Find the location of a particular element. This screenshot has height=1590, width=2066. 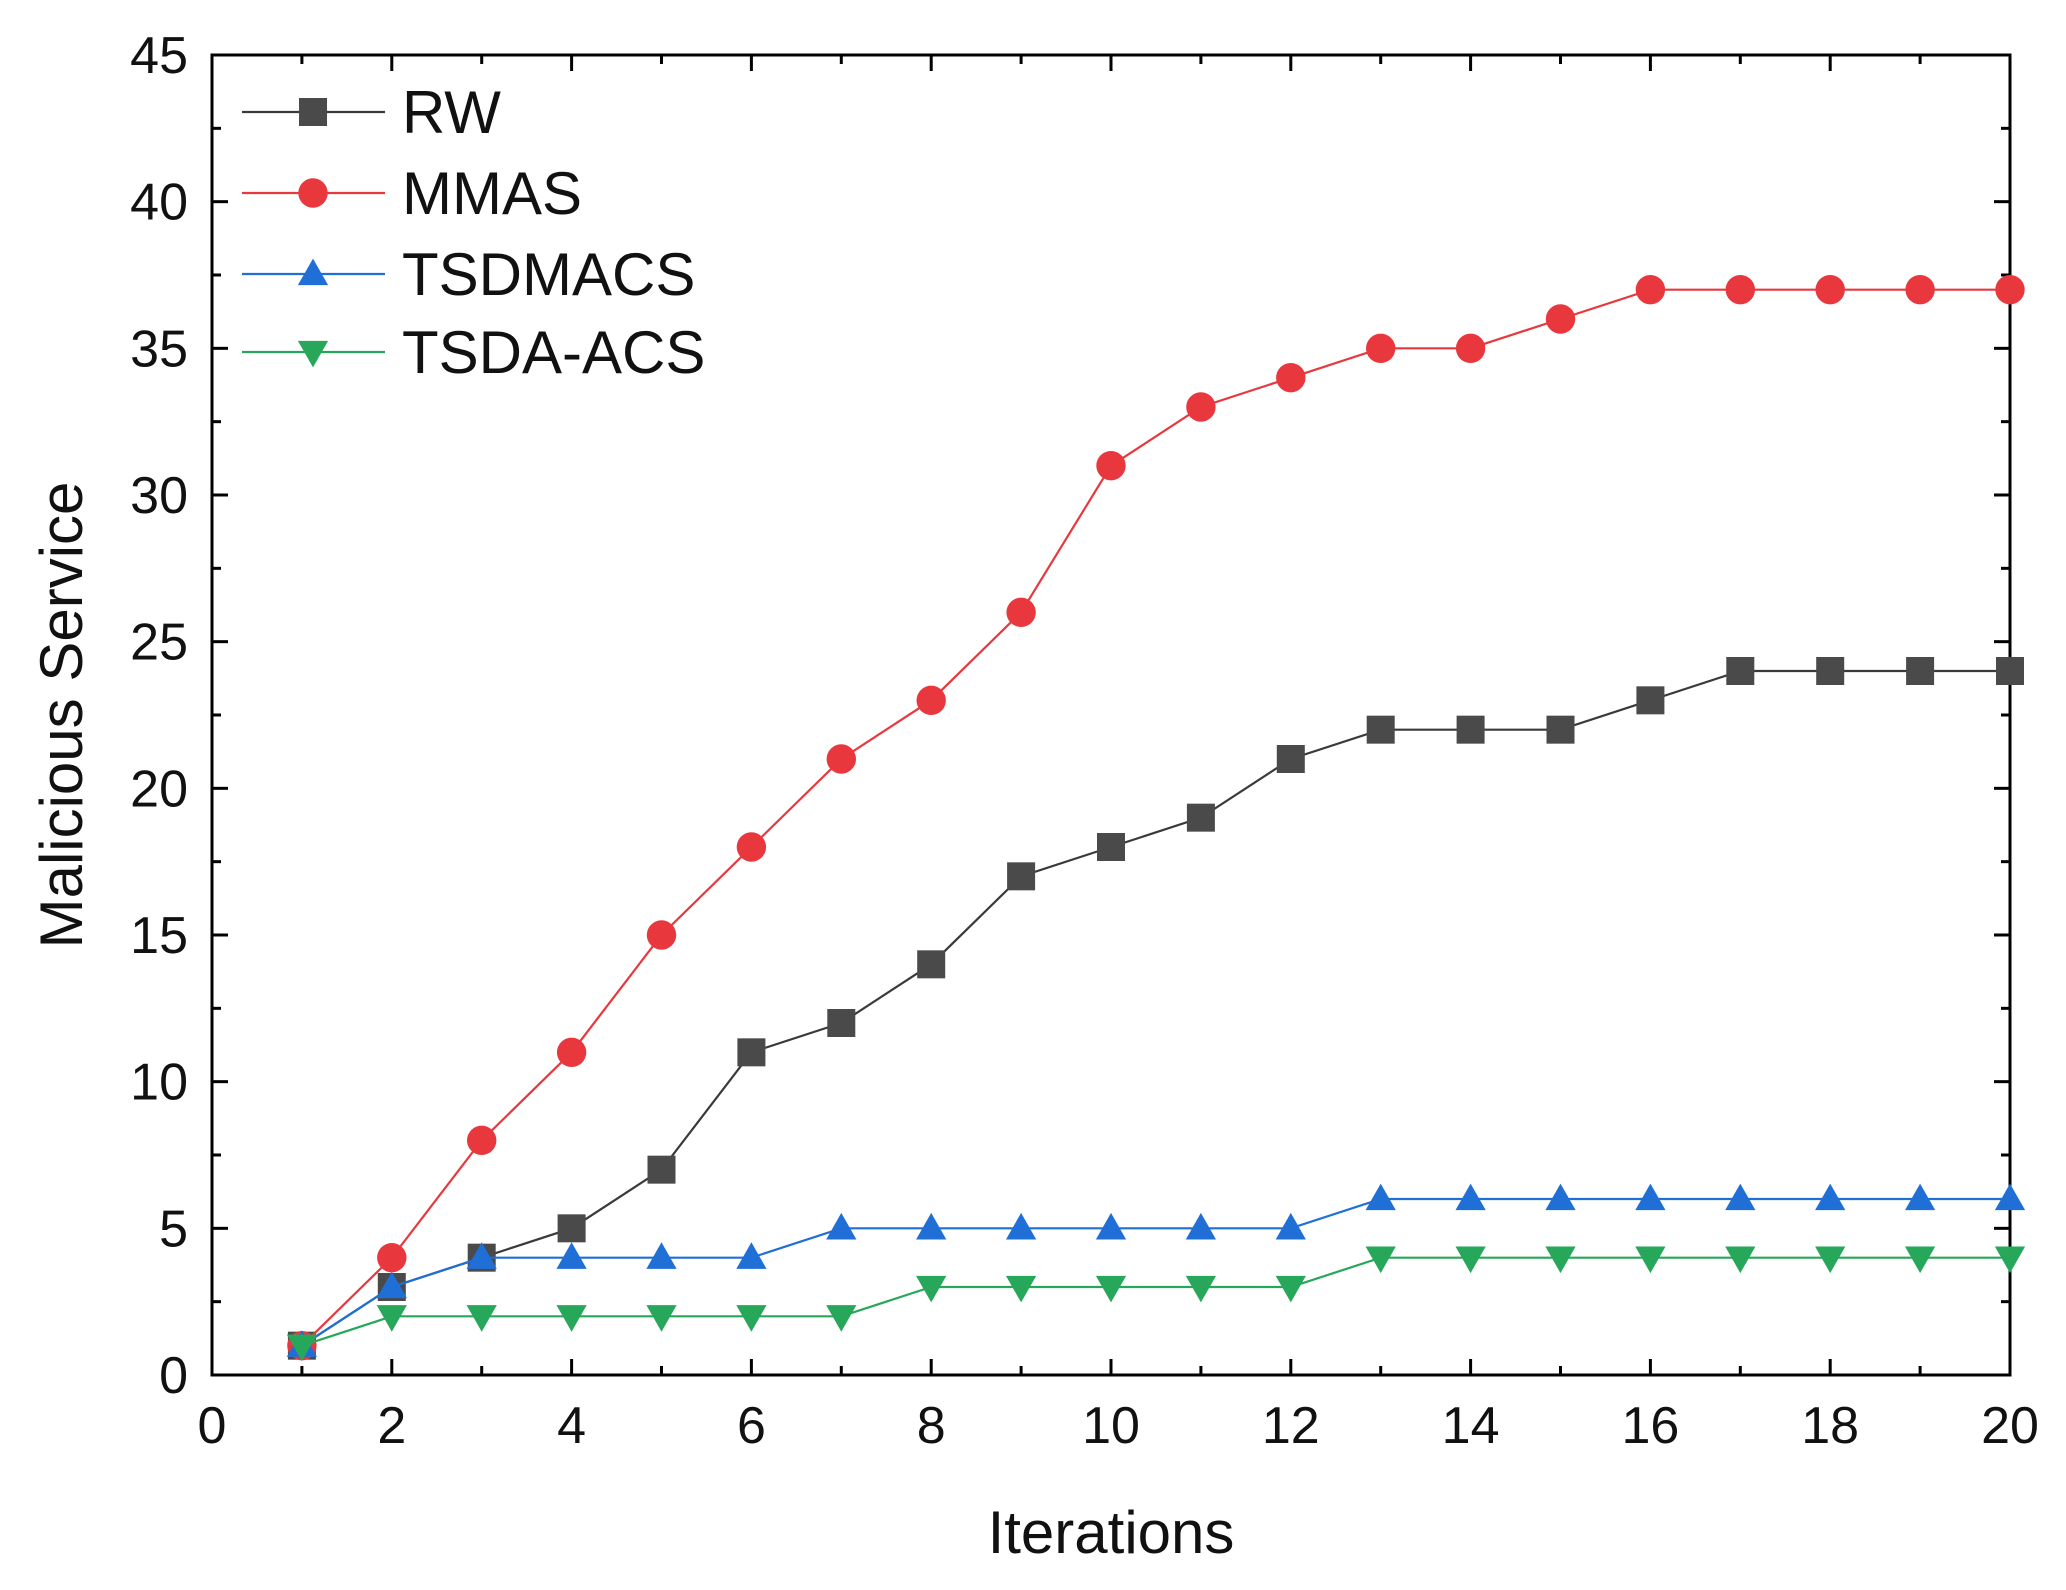

x-axis-title: Iterations is located at coordinates (1111, 1532).